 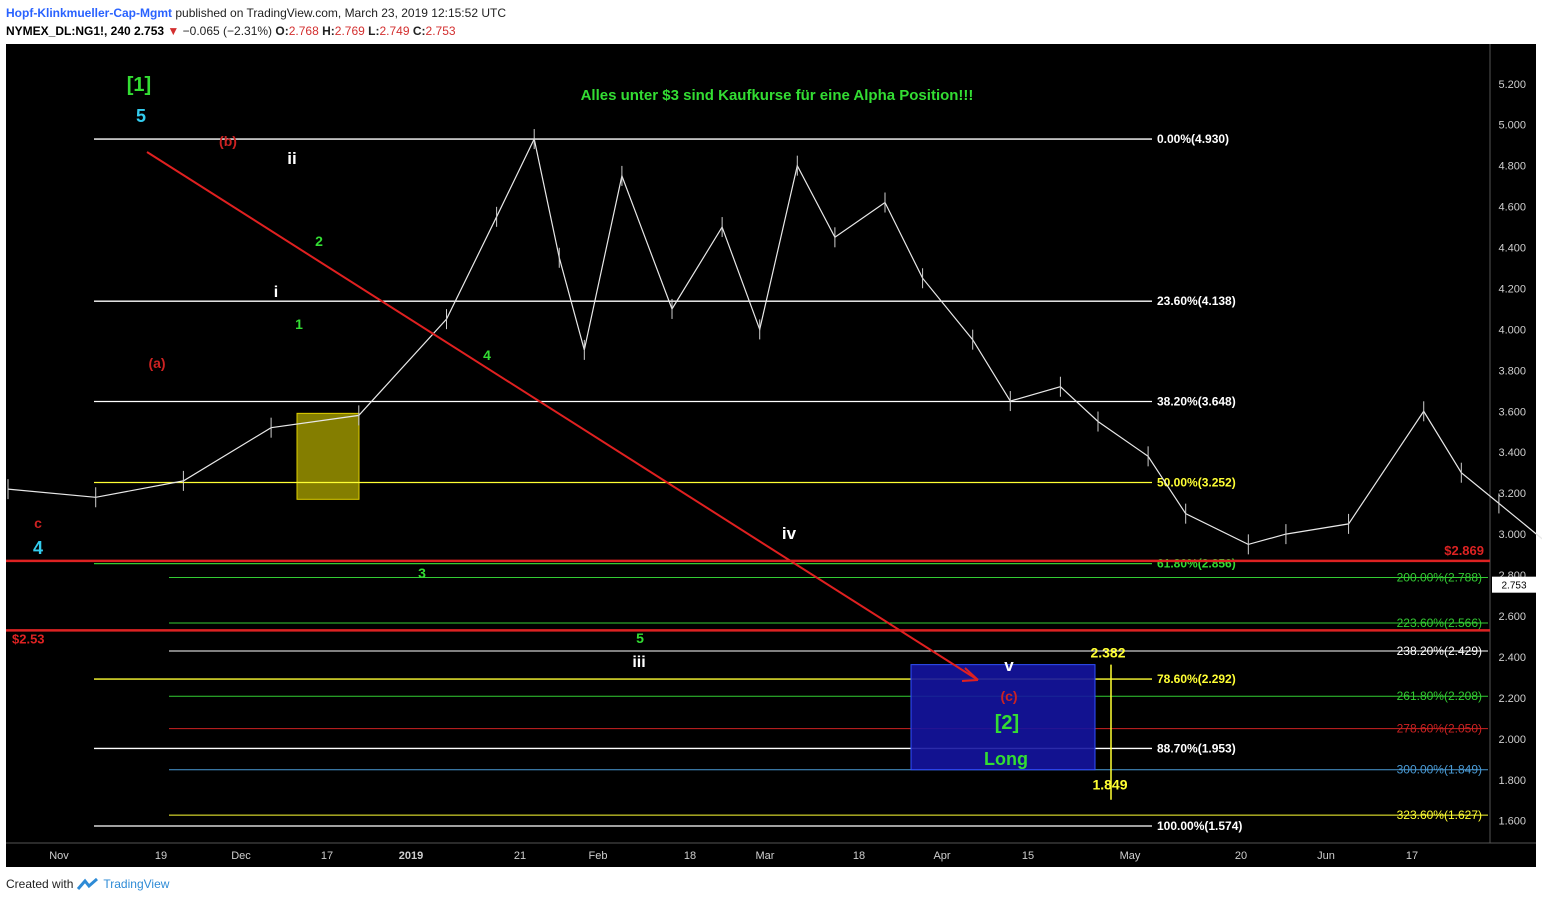 What do you see at coordinates (1196, 564) in the screenshot?
I see `fib-level-label: 61.80%(2.856)` at bounding box center [1196, 564].